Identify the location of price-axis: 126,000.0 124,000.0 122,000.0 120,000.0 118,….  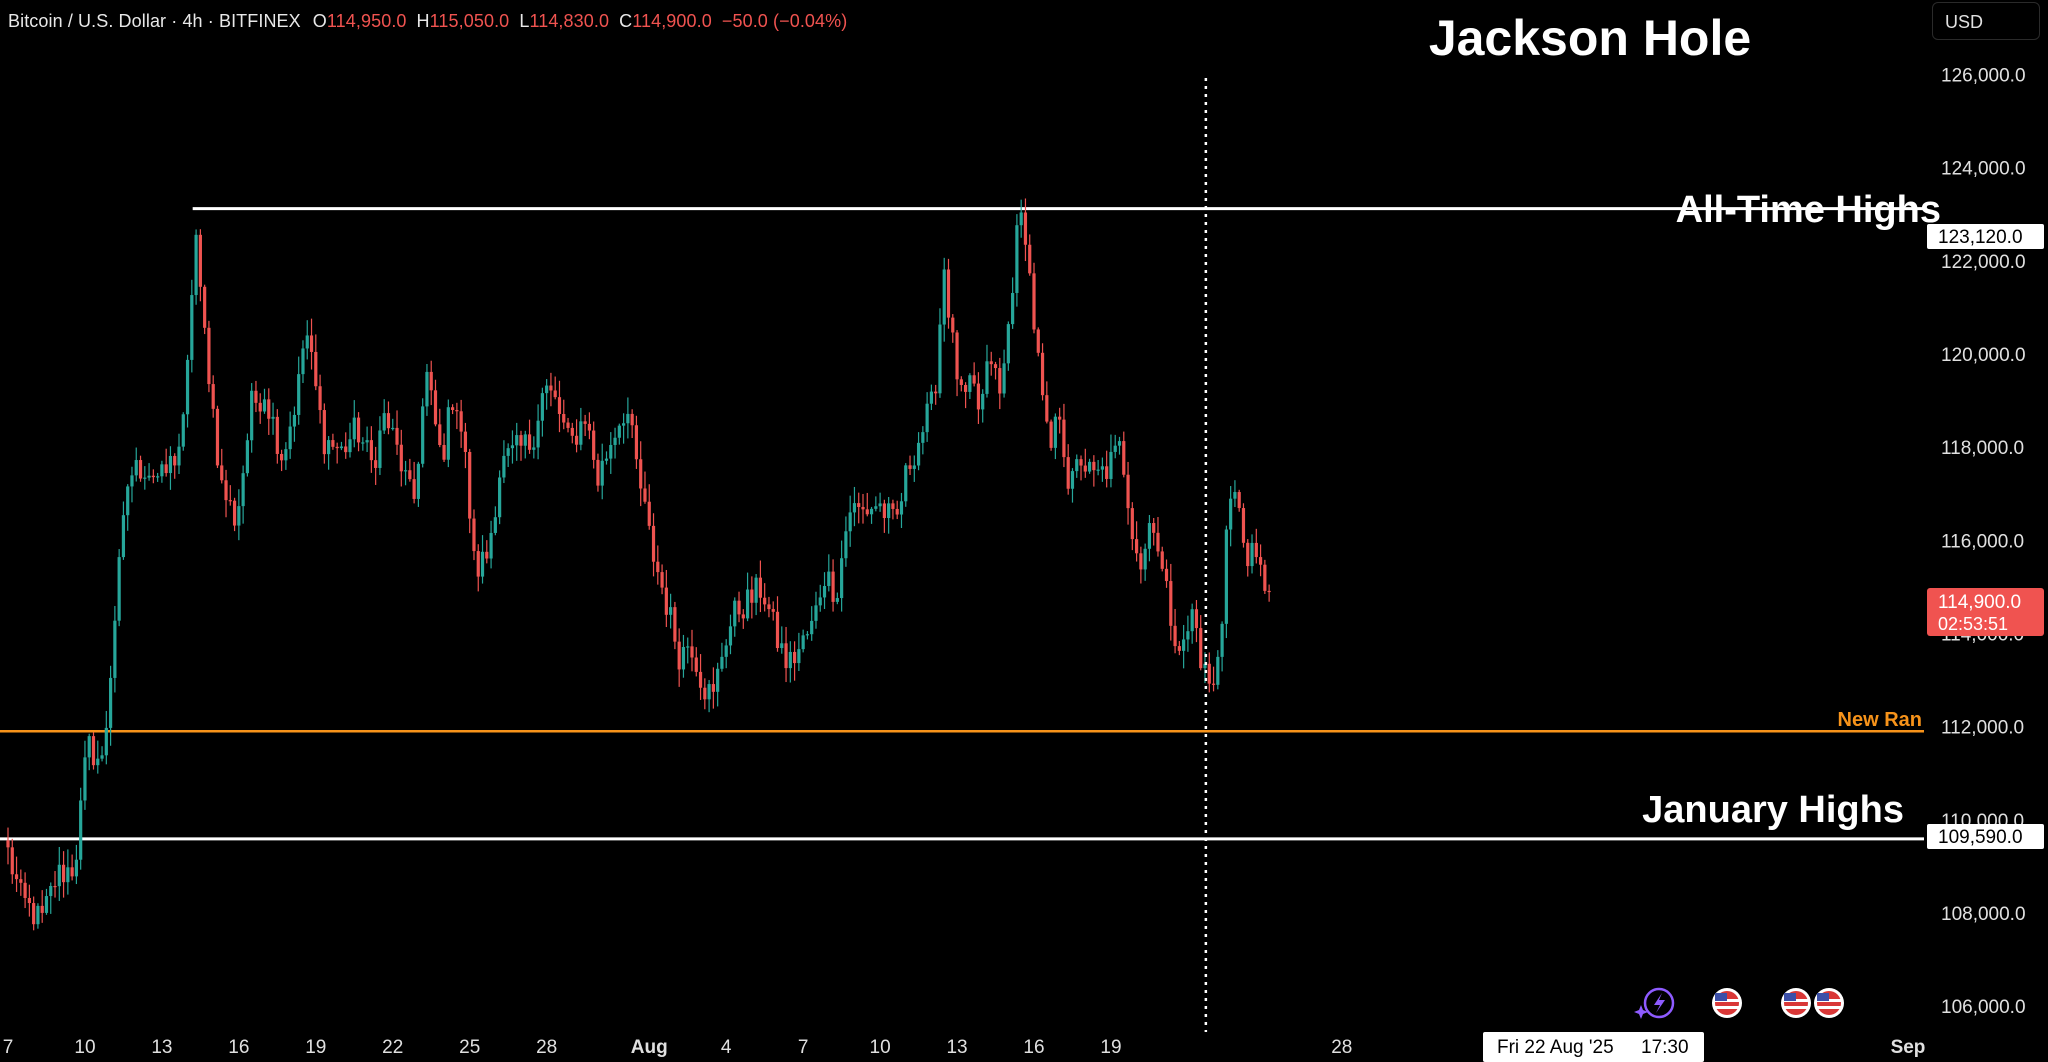
(1983, 542).